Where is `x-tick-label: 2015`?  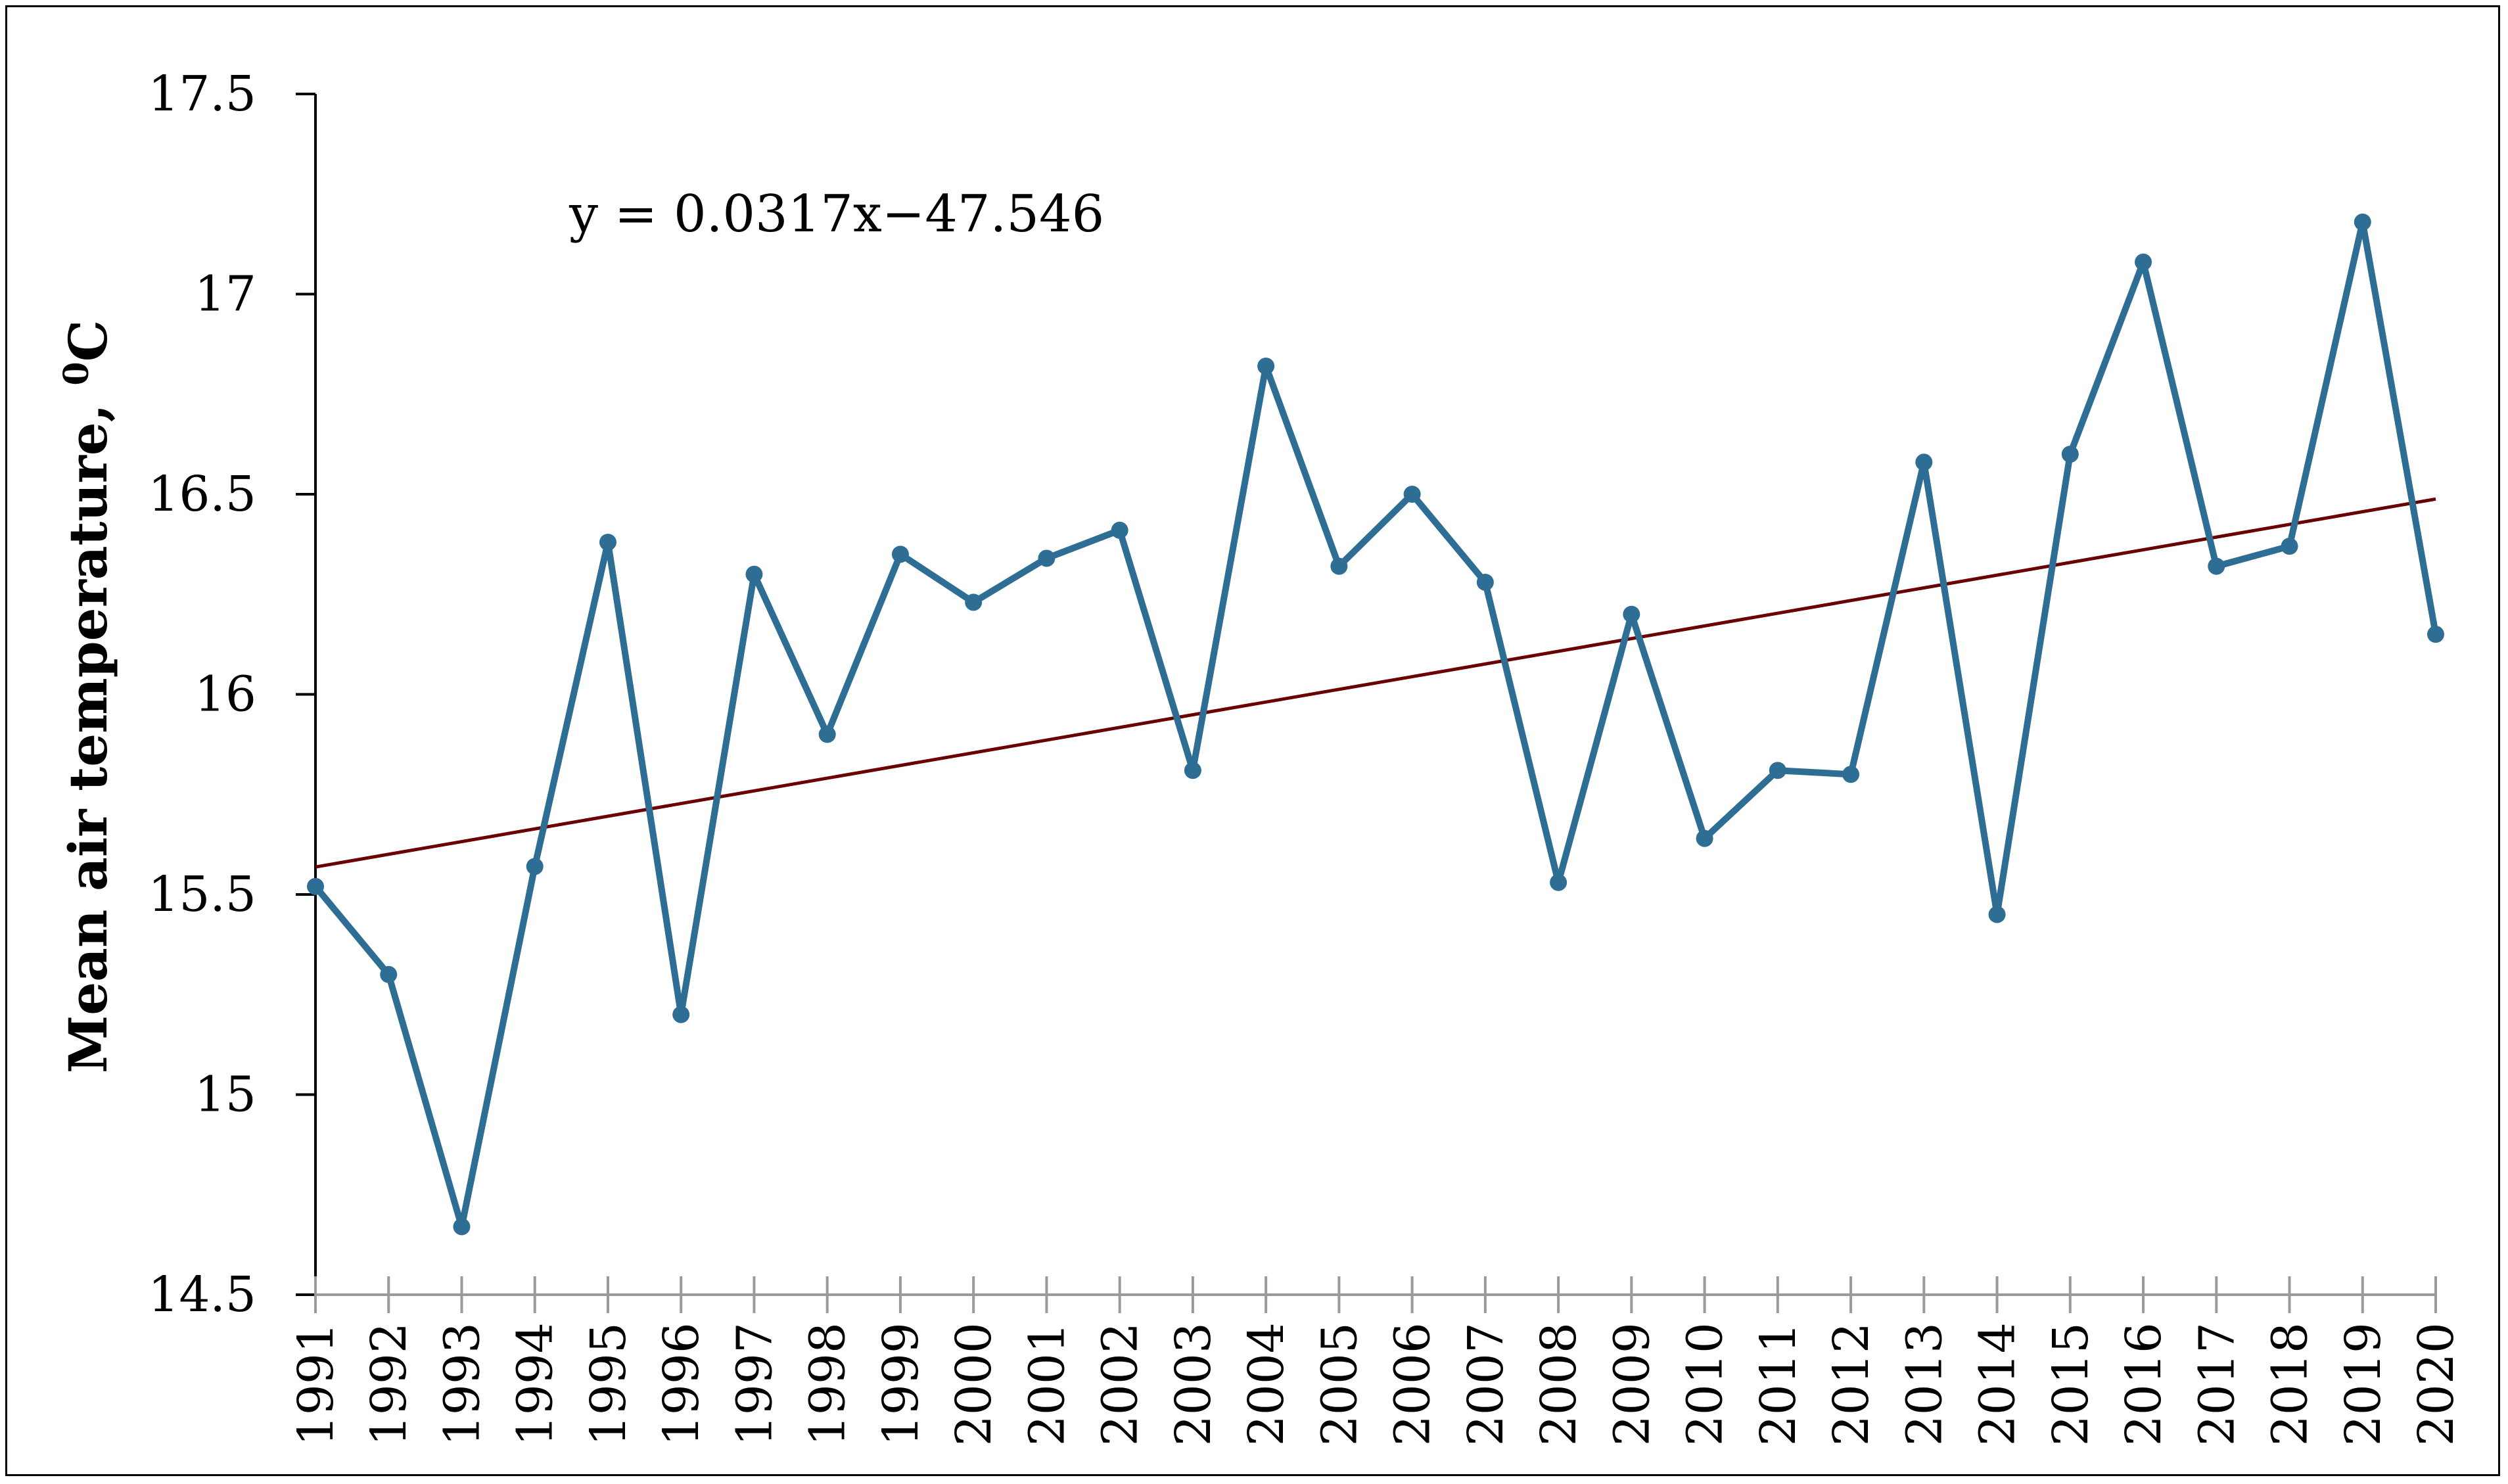
x-tick-label: 2015 is located at coordinates (2071, 1384).